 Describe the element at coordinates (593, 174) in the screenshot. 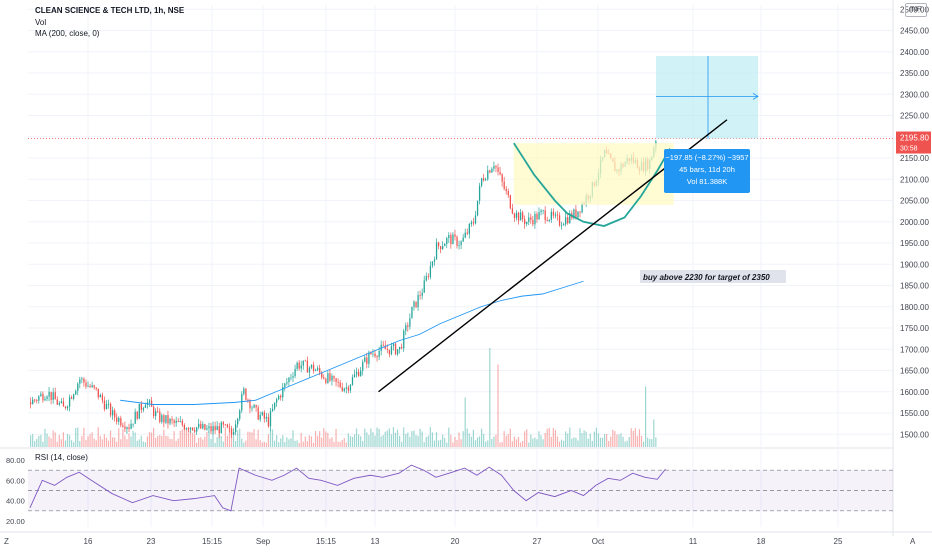

I see `cup-zone` at that location.